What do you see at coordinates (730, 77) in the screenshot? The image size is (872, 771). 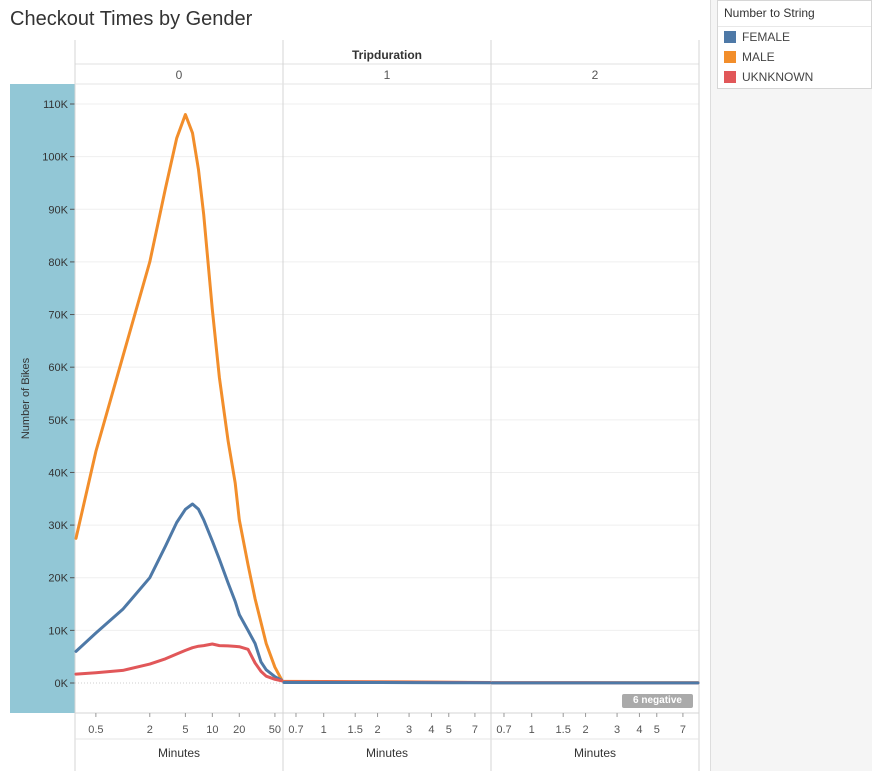 I see `legend-swatch-unknown` at bounding box center [730, 77].